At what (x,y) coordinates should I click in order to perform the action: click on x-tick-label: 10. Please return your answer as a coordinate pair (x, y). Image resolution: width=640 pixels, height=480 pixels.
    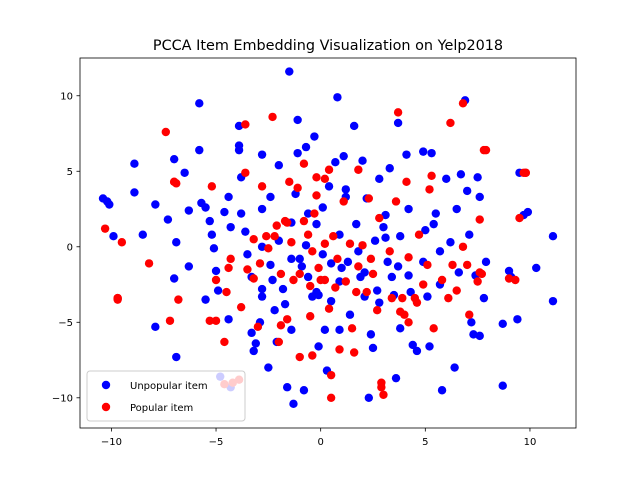
    Looking at the image, I should click on (530, 442).